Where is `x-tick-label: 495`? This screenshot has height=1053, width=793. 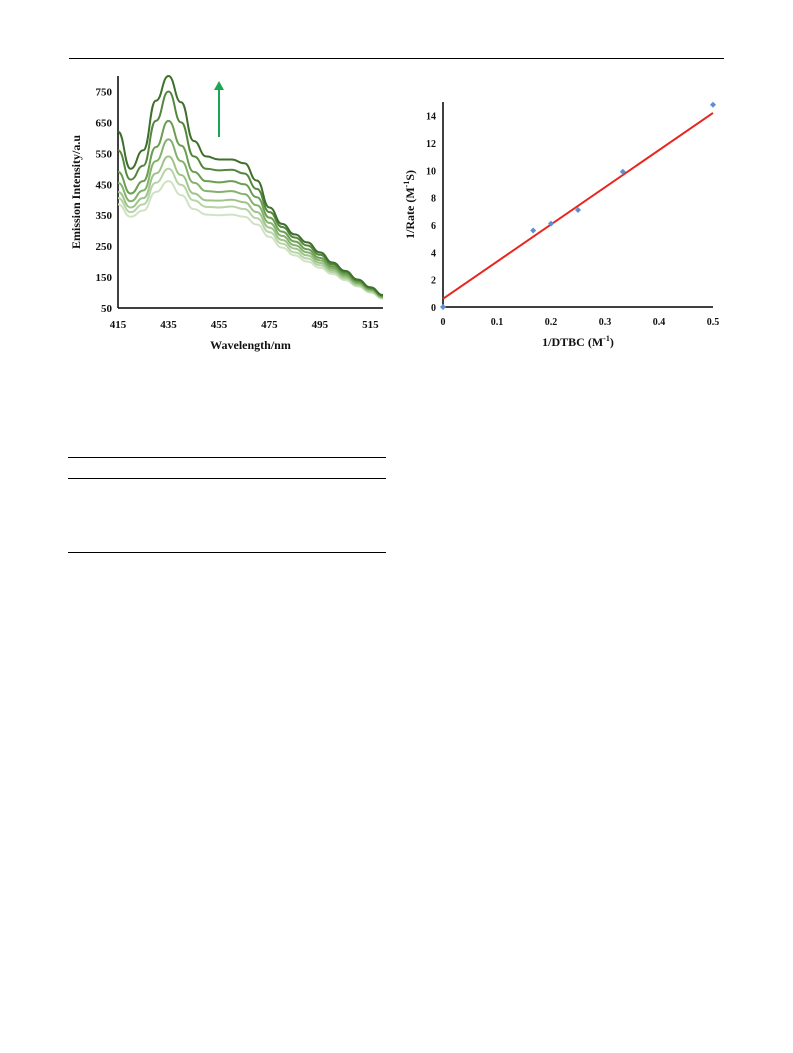
x-tick-label: 495 is located at coordinates (320, 325).